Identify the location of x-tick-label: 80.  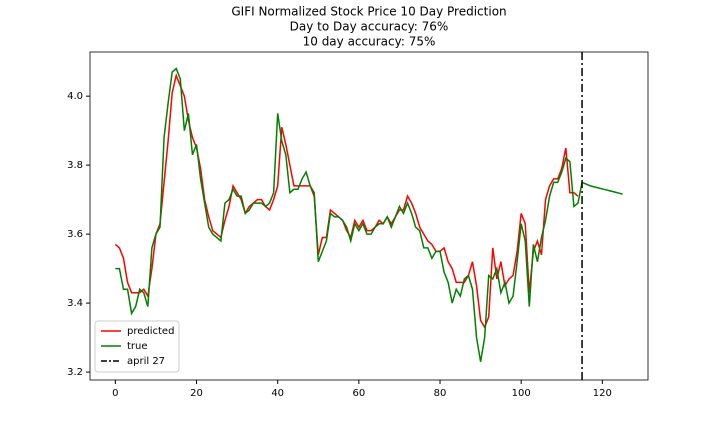
(440, 393).